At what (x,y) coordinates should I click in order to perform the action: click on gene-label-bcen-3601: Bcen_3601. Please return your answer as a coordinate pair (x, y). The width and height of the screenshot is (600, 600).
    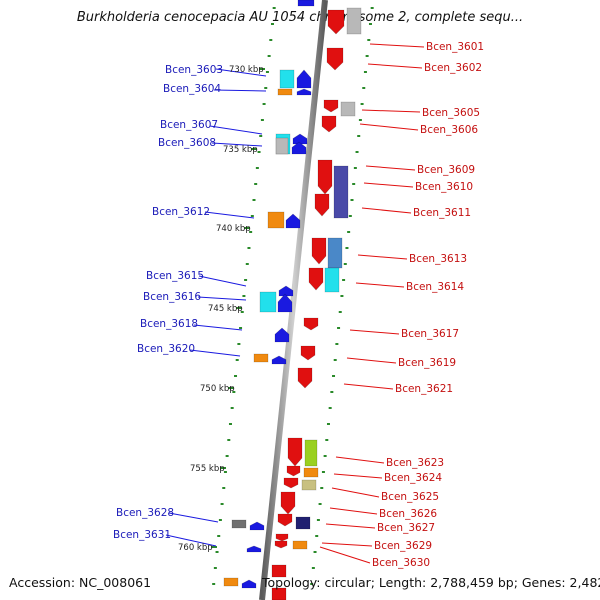
    Looking at the image, I should click on (455, 47).